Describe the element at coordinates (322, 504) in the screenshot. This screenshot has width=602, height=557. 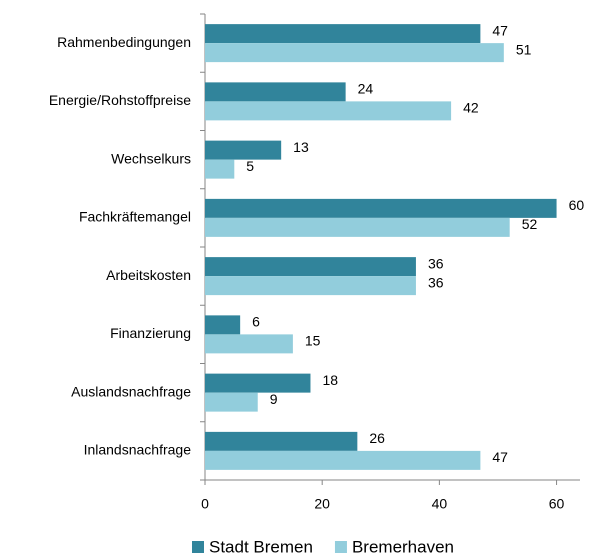
I see `x-tick-label: 20` at that location.